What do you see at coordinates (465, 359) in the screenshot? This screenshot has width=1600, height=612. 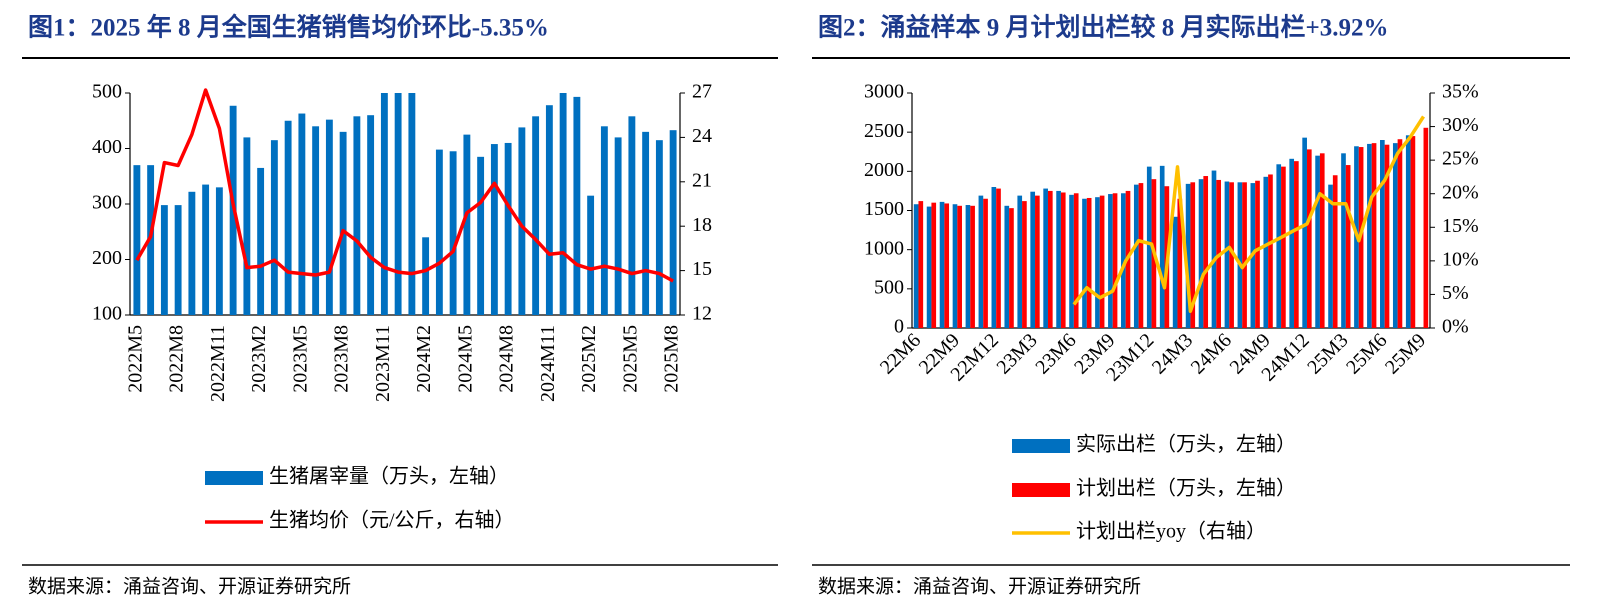 I see `x-tick-label: 2024M5` at bounding box center [465, 359].